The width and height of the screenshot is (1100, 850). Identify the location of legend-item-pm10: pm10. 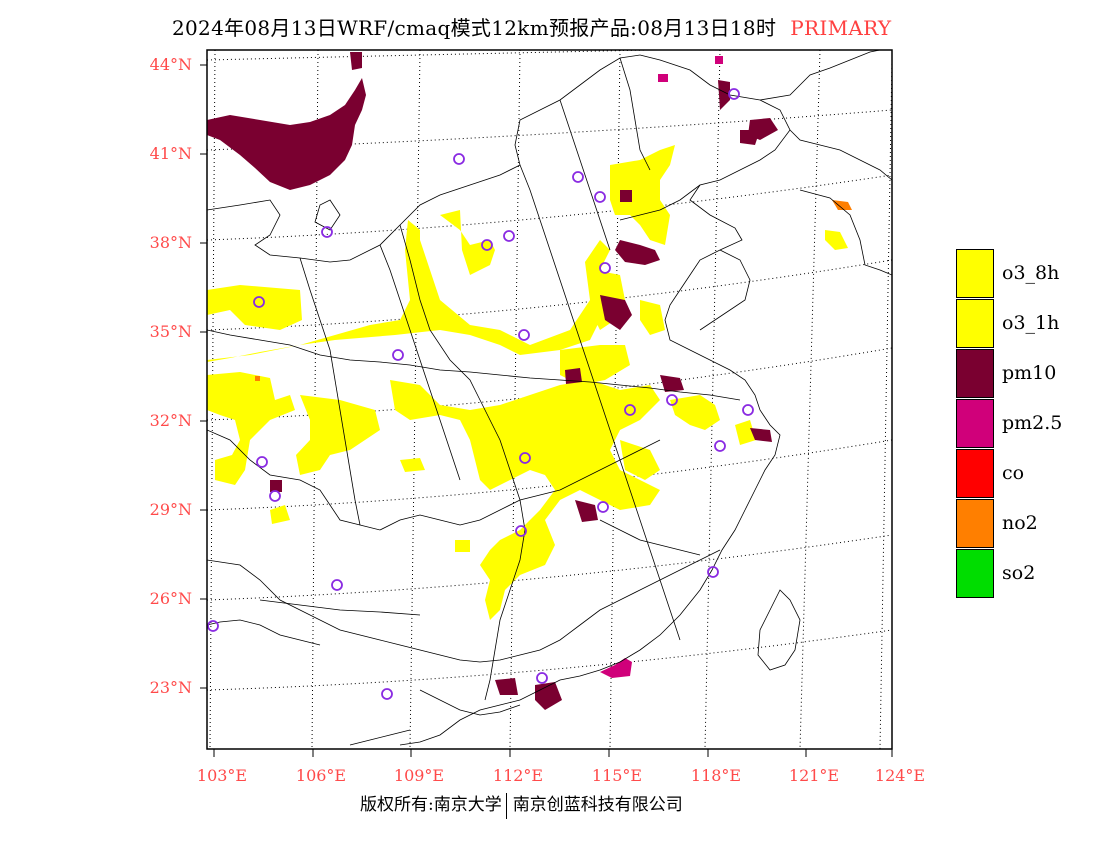
(1026, 374).